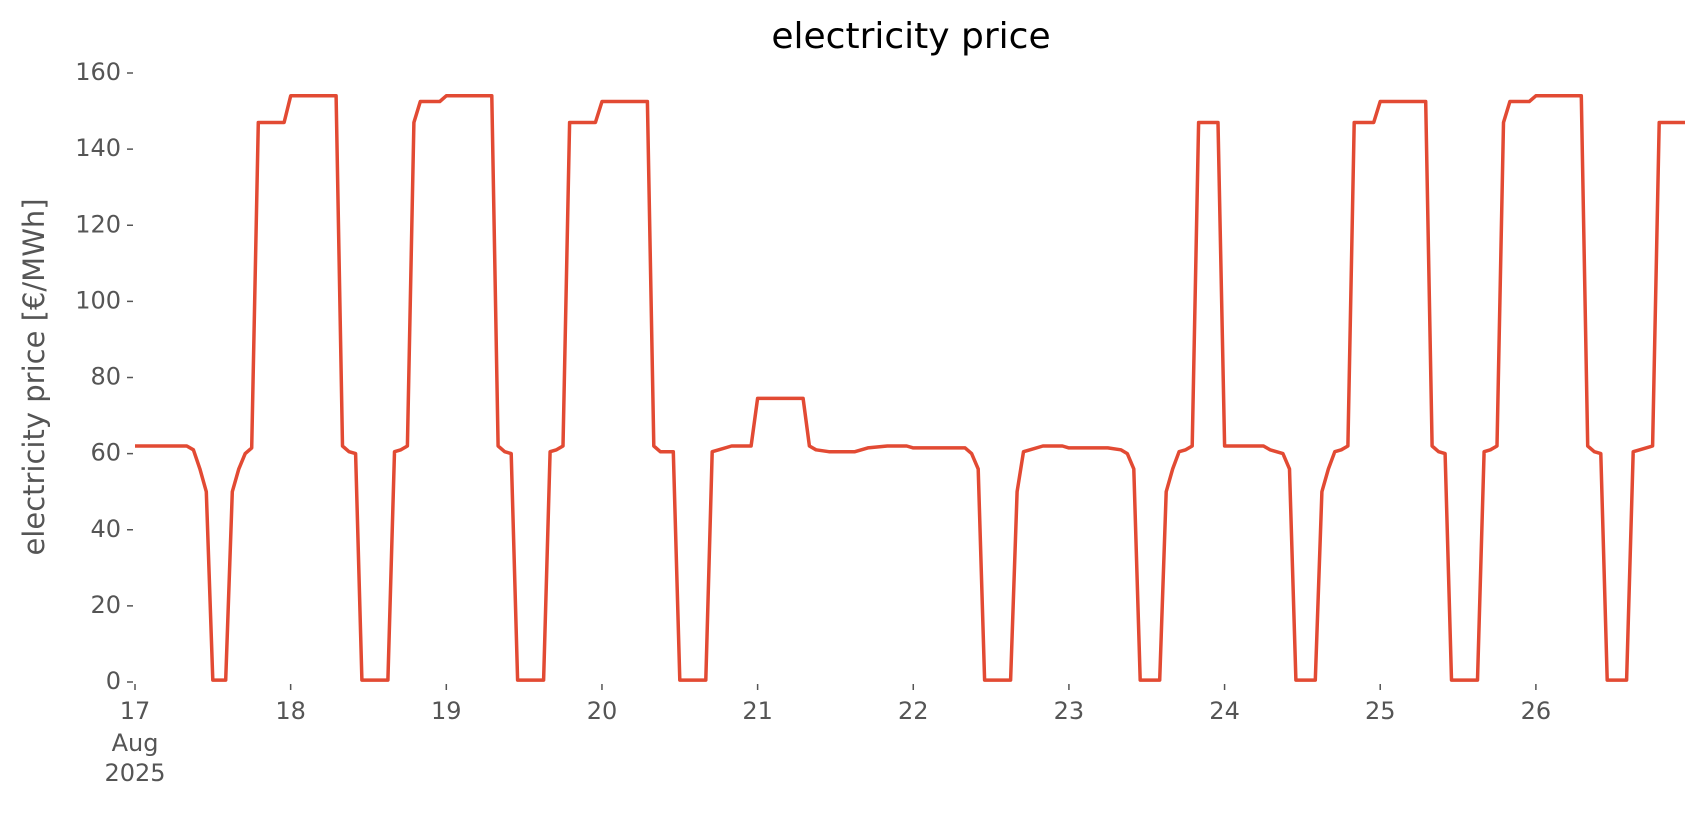  Describe the element at coordinates (98, 72) in the screenshot. I see `y-tick-label: 160` at that location.